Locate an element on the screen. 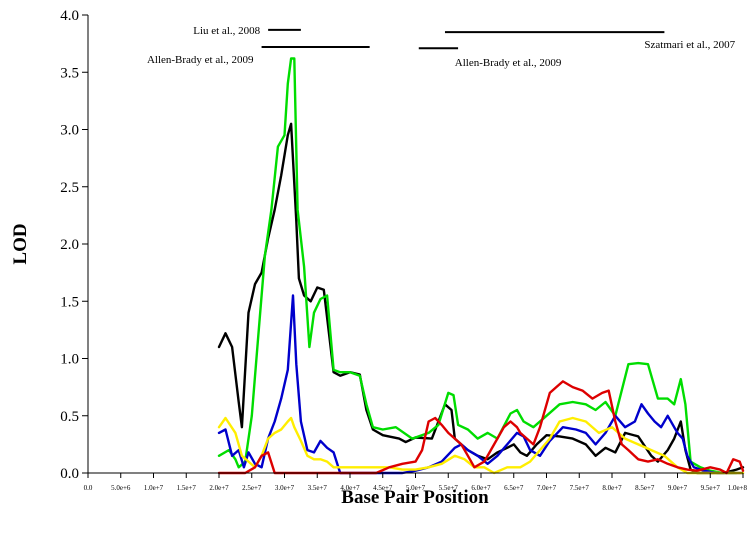 Image resolution: width=749 pixels, height=535 pixels. y-tick-label: 3.5 is located at coordinates (69, 73).